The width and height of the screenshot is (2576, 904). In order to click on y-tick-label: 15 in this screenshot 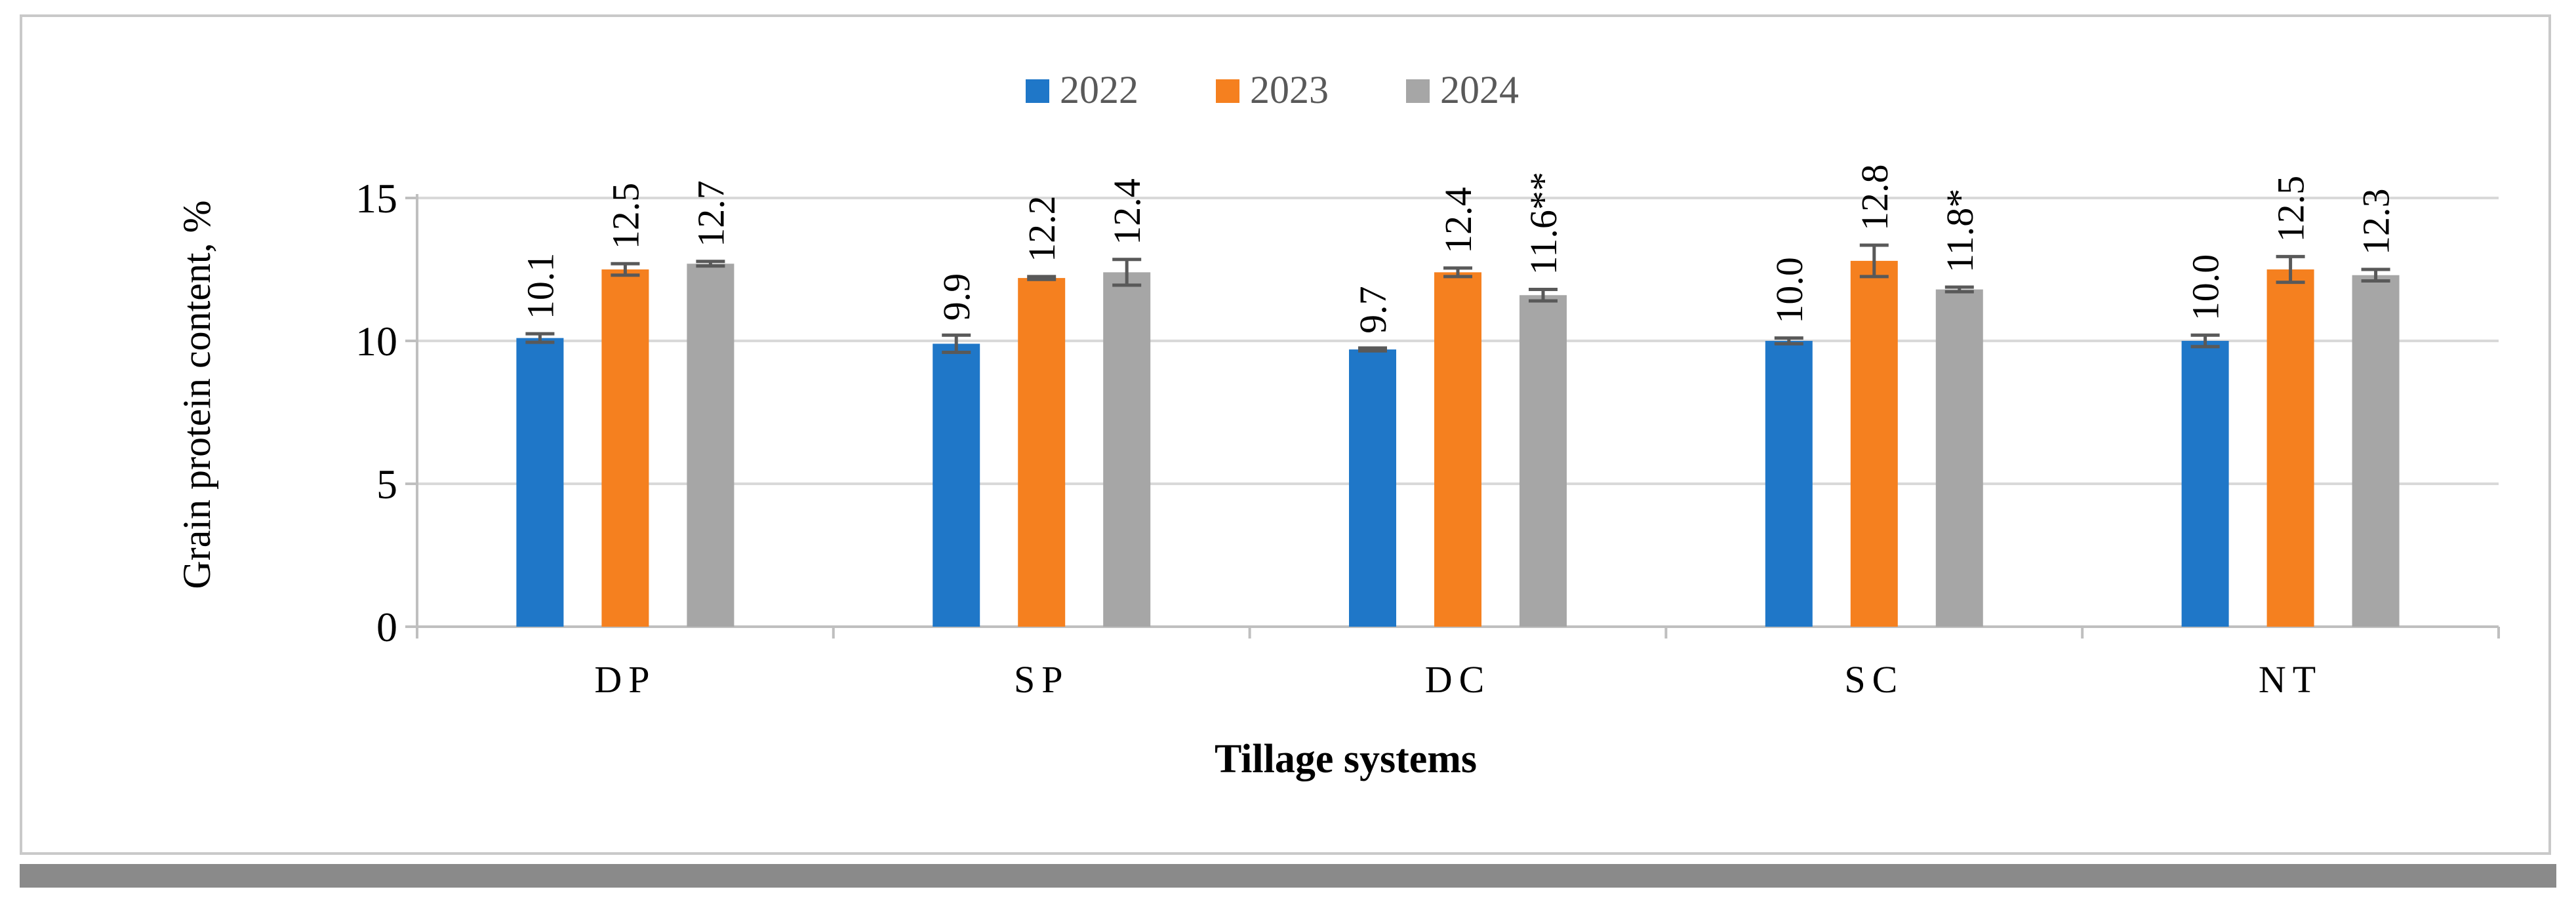, I will do `click(376, 199)`.